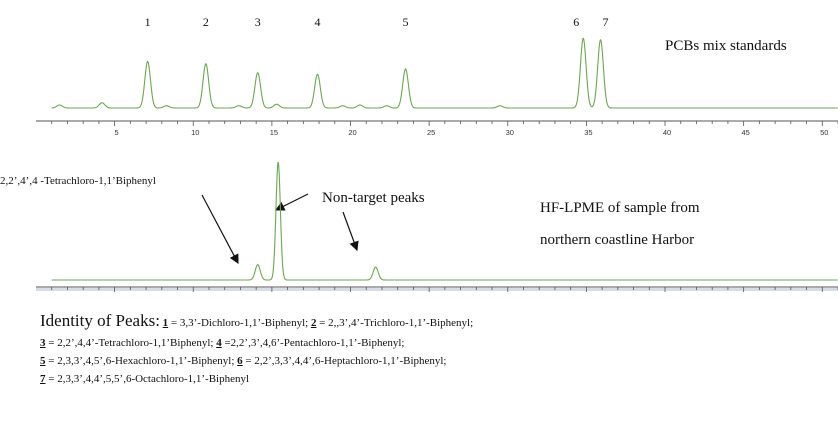 The width and height of the screenshot is (838, 430). Describe the element at coordinates (437, 289) in the screenshot. I see `bottom-axis-band` at that location.